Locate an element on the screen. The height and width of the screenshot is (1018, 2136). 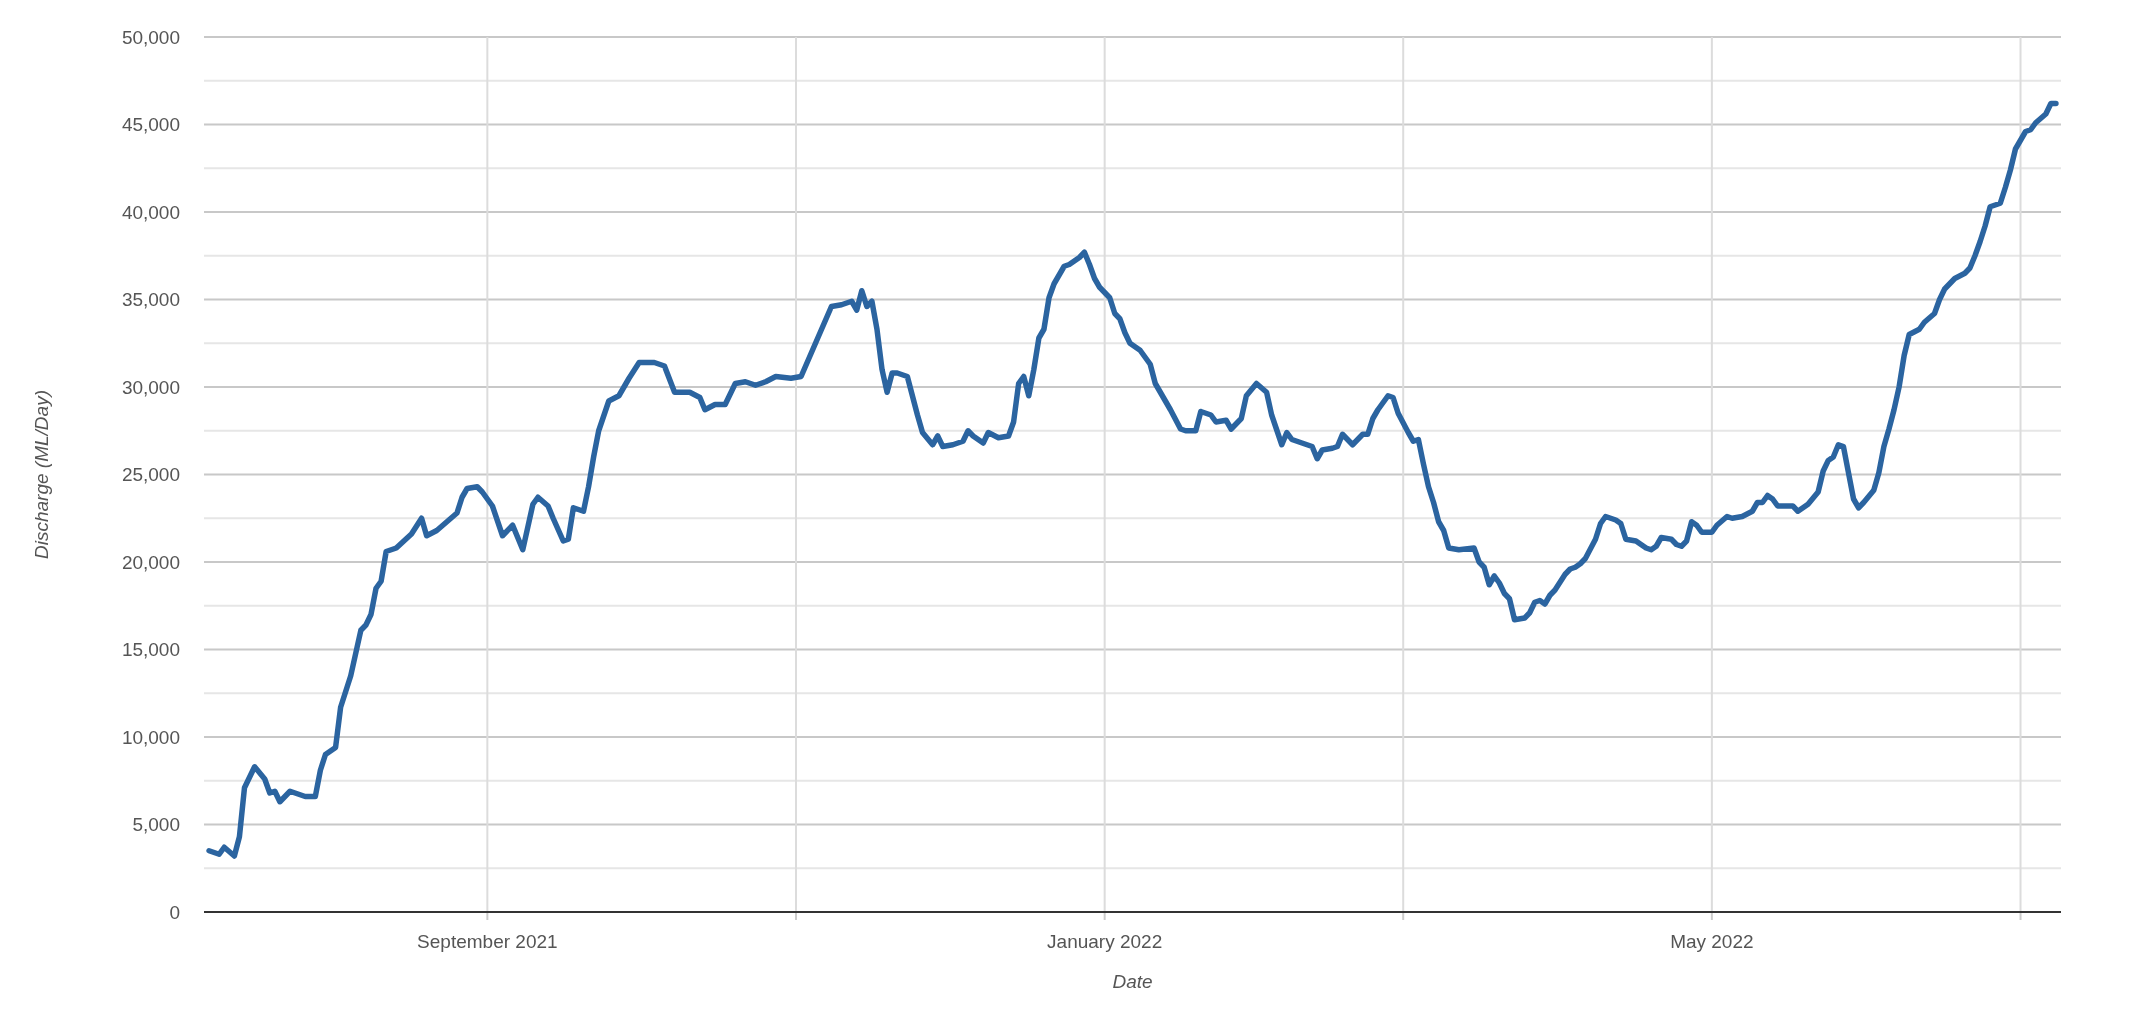
y-tick-label: 25,000 is located at coordinates (150, 475).